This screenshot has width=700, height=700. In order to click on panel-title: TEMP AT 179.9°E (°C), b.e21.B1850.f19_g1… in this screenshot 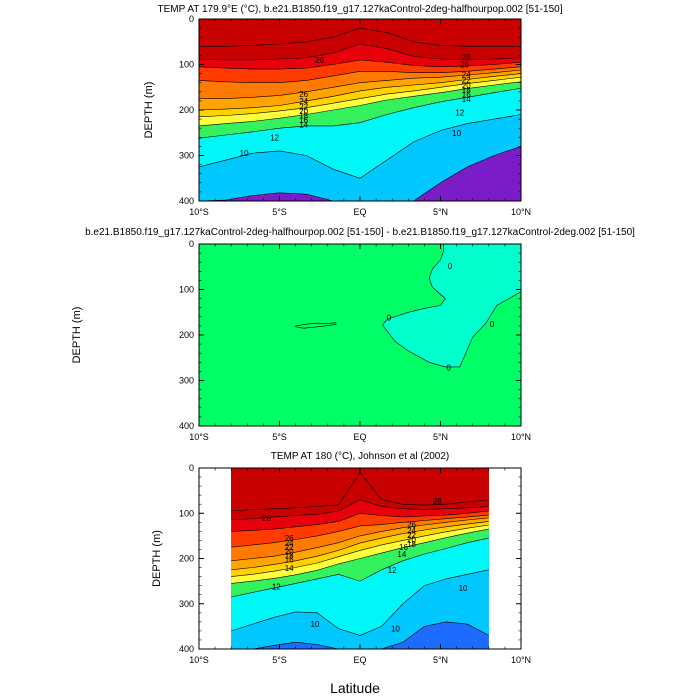, I will do `click(360, 9)`.